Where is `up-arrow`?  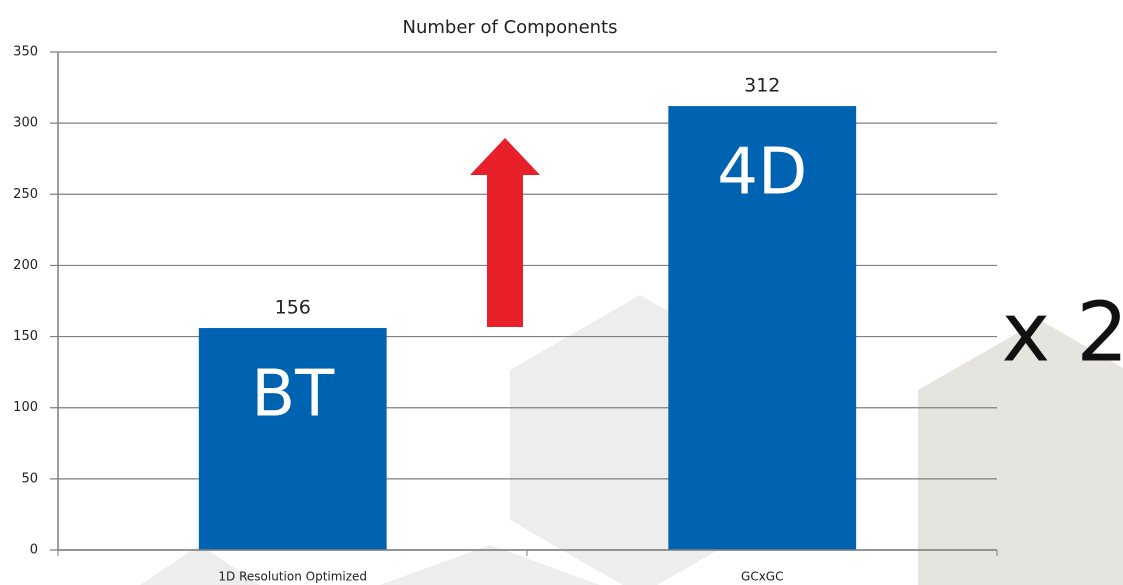 up-arrow is located at coordinates (505, 232).